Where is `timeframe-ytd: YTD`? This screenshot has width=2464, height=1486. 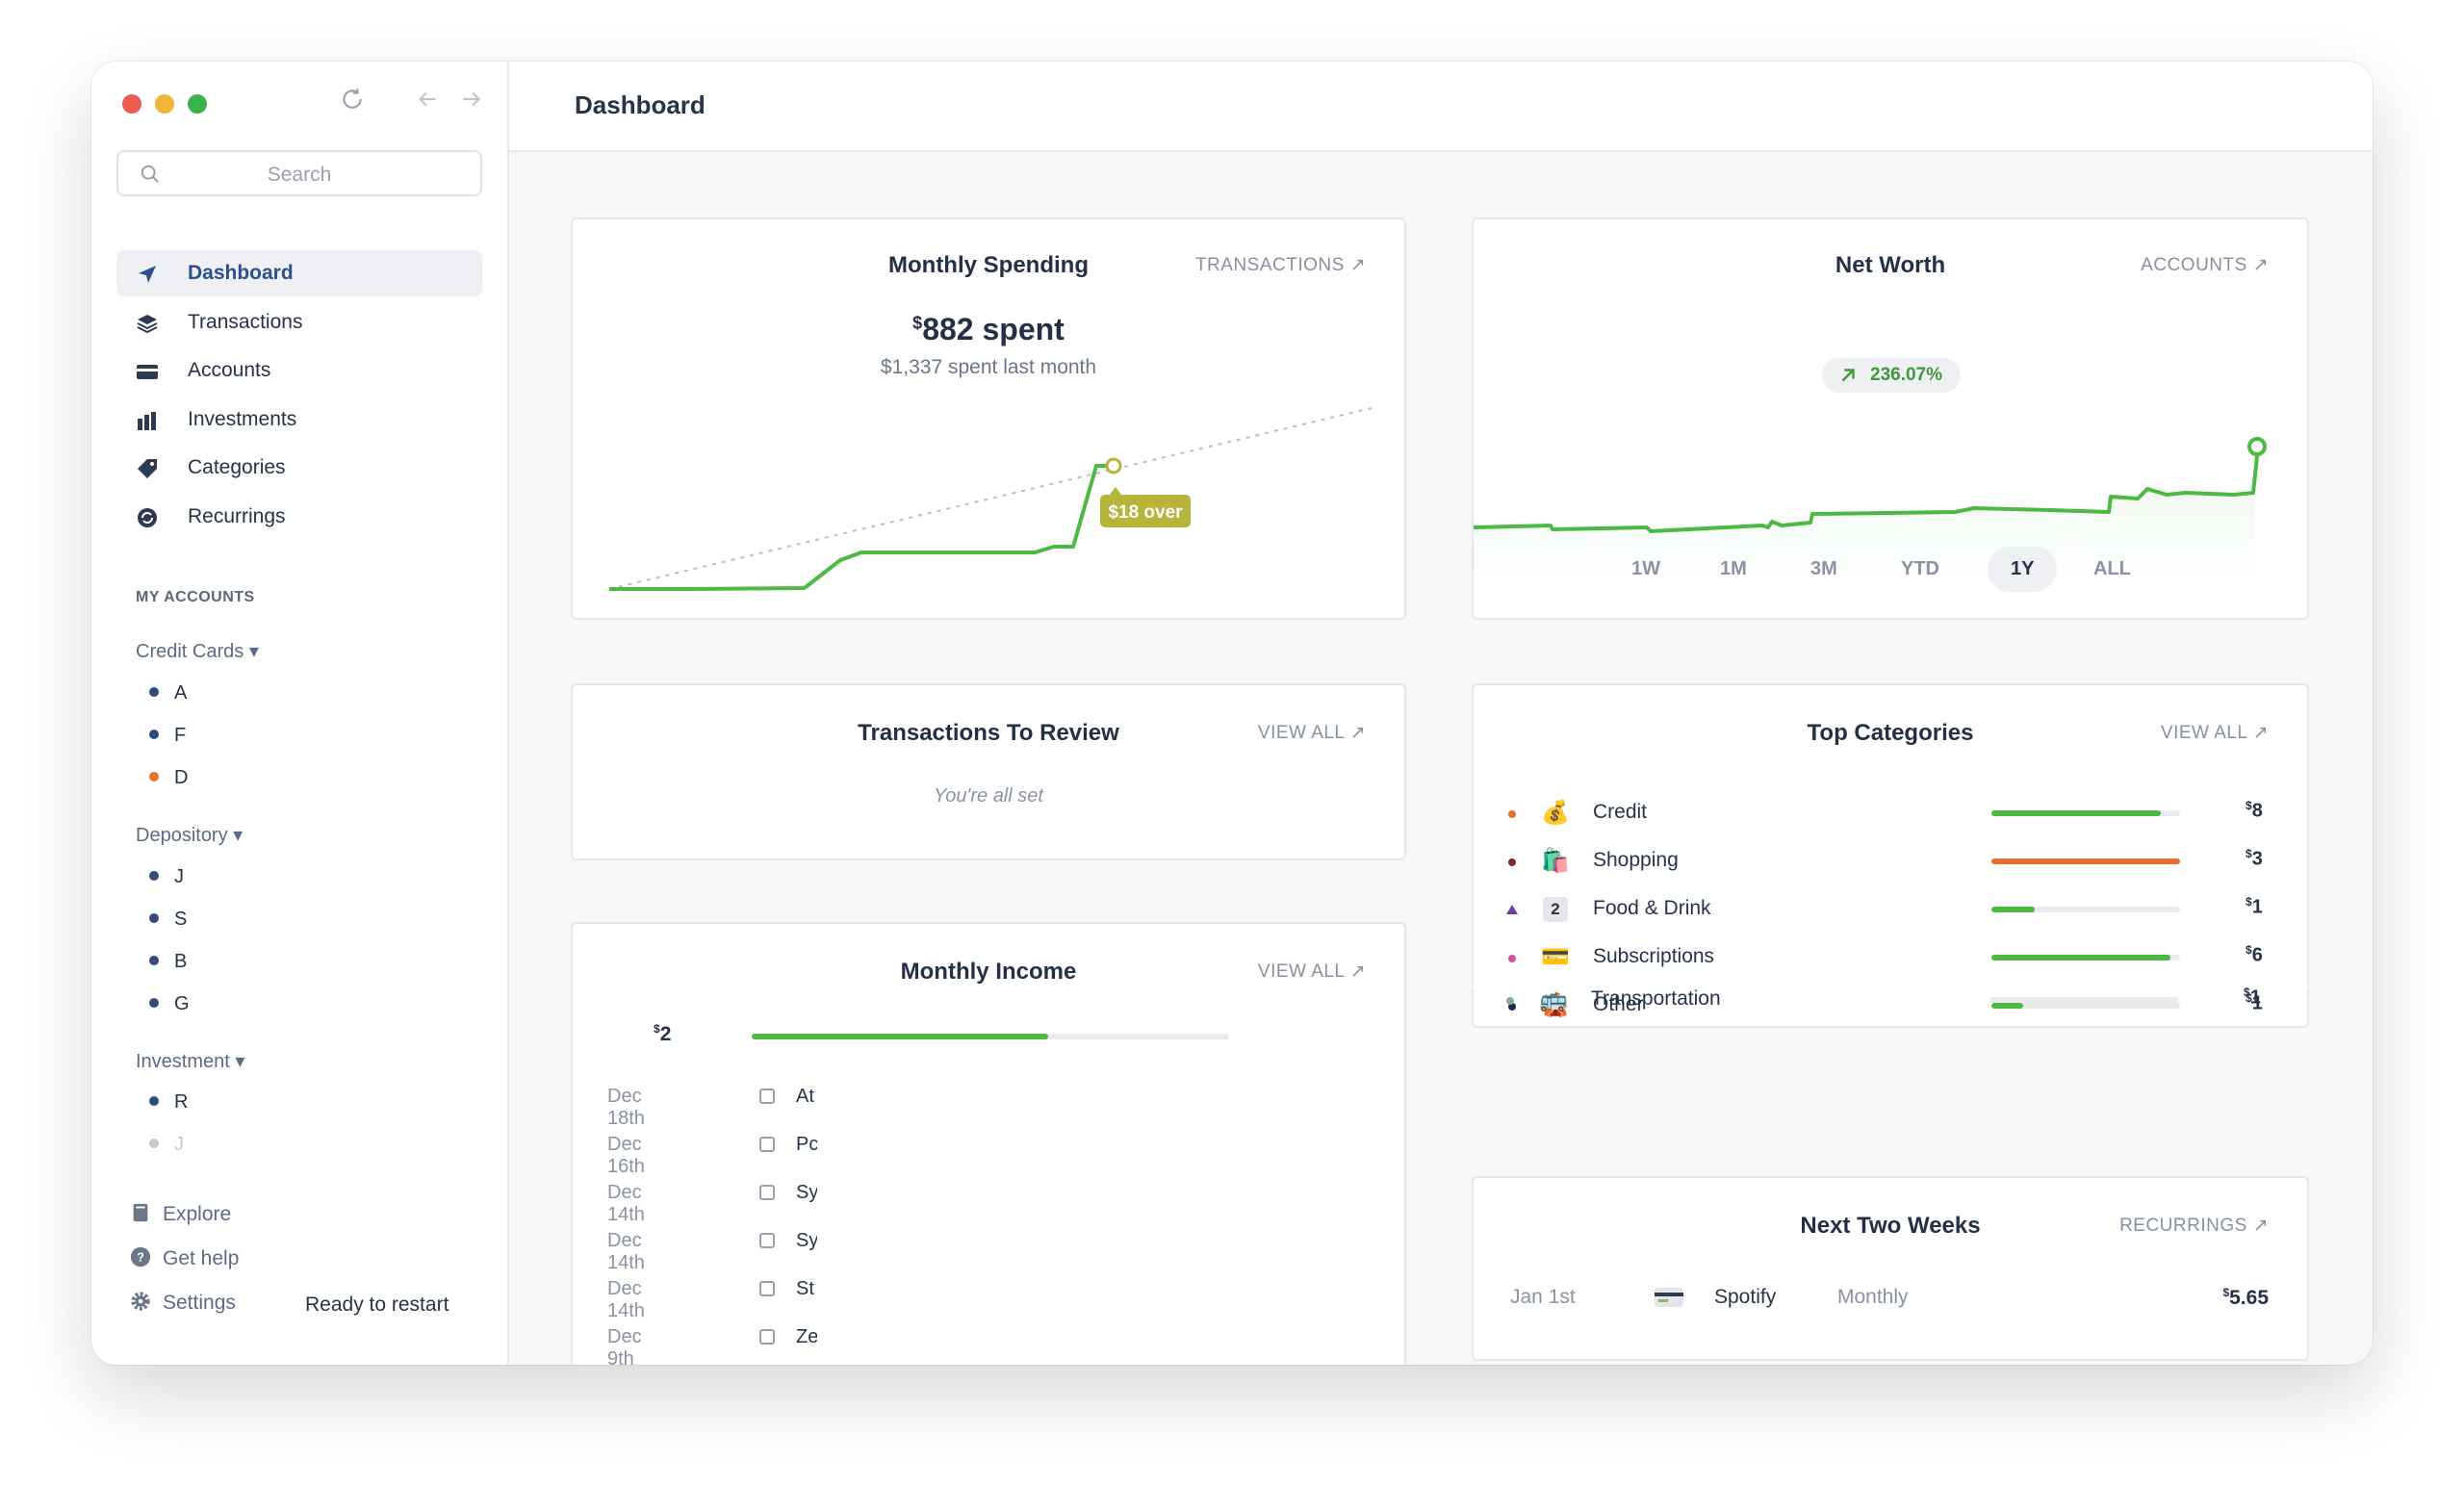
timeframe-ytd: YTD is located at coordinates (1920, 568).